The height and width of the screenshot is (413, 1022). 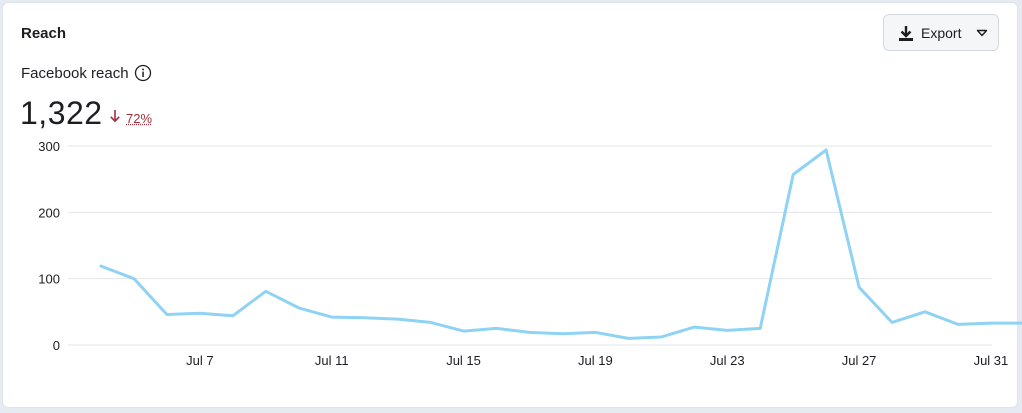 I want to click on export-button: Export, so click(x=941, y=32).